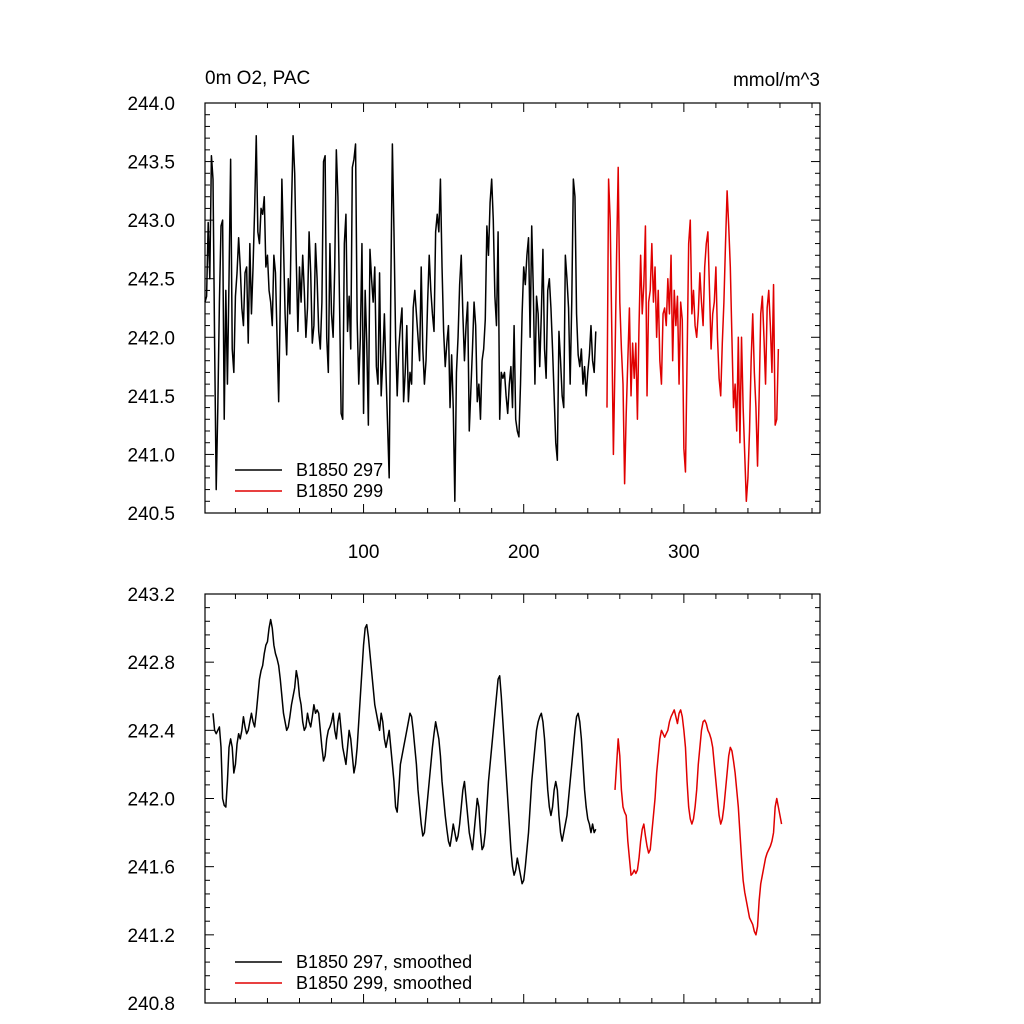  What do you see at coordinates (151, 221) in the screenshot?
I see `y-tick-label: 243.0` at bounding box center [151, 221].